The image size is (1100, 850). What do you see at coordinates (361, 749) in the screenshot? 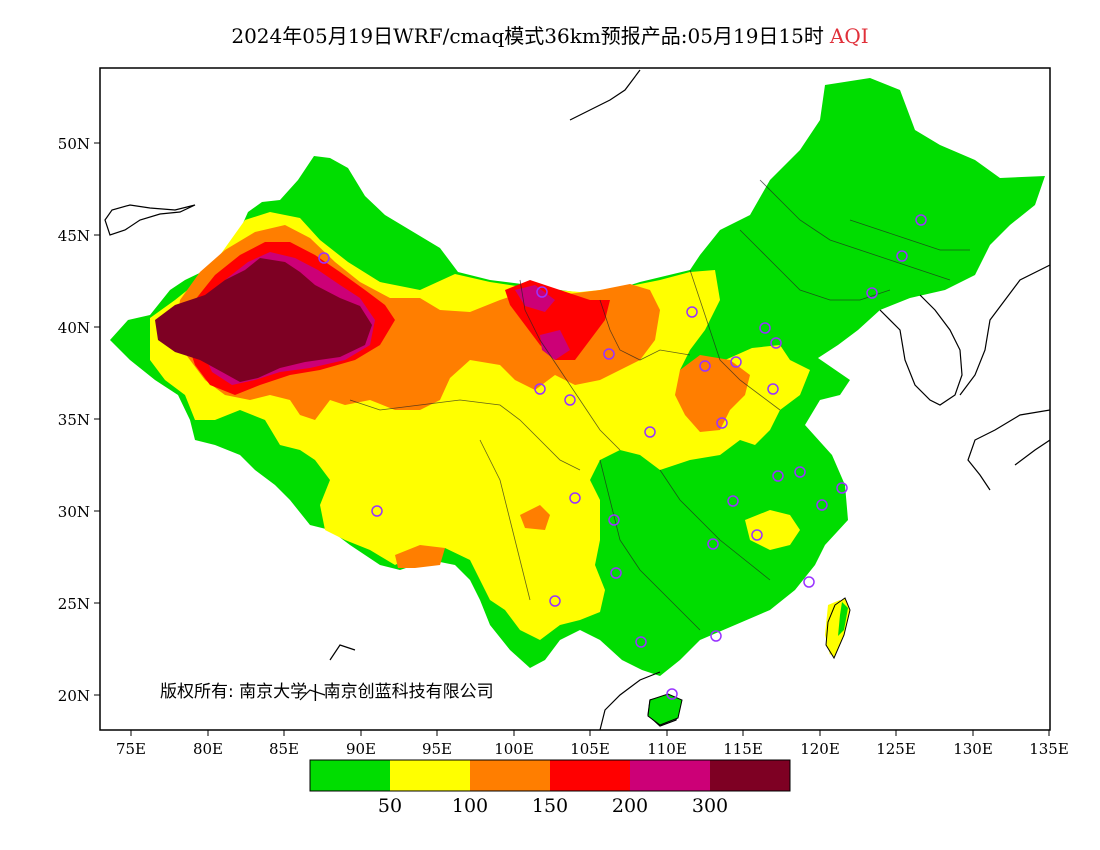
I see `lon-tick-label: 90E` at bounding box center [361, 749].